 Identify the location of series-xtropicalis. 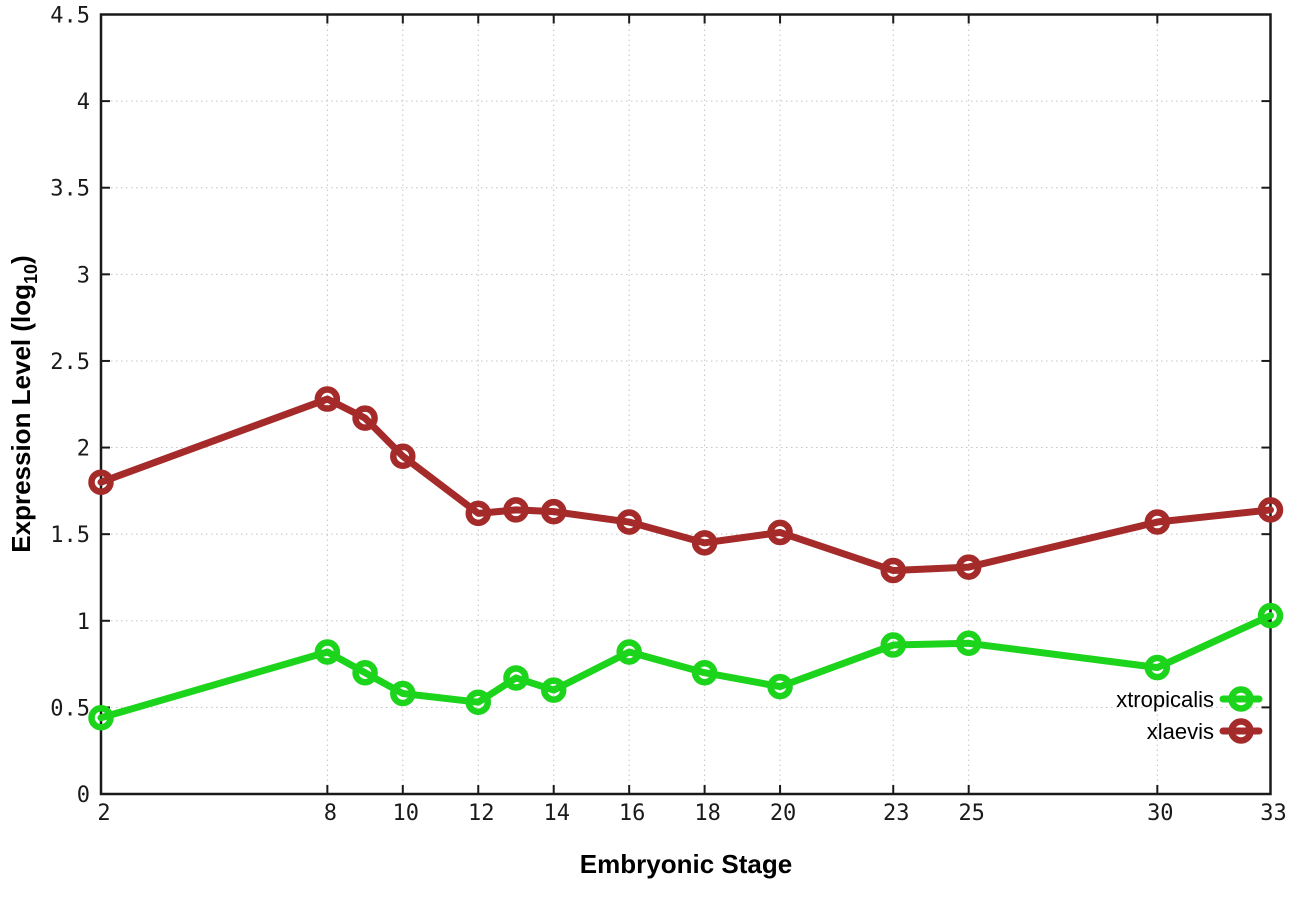
(686, 666).